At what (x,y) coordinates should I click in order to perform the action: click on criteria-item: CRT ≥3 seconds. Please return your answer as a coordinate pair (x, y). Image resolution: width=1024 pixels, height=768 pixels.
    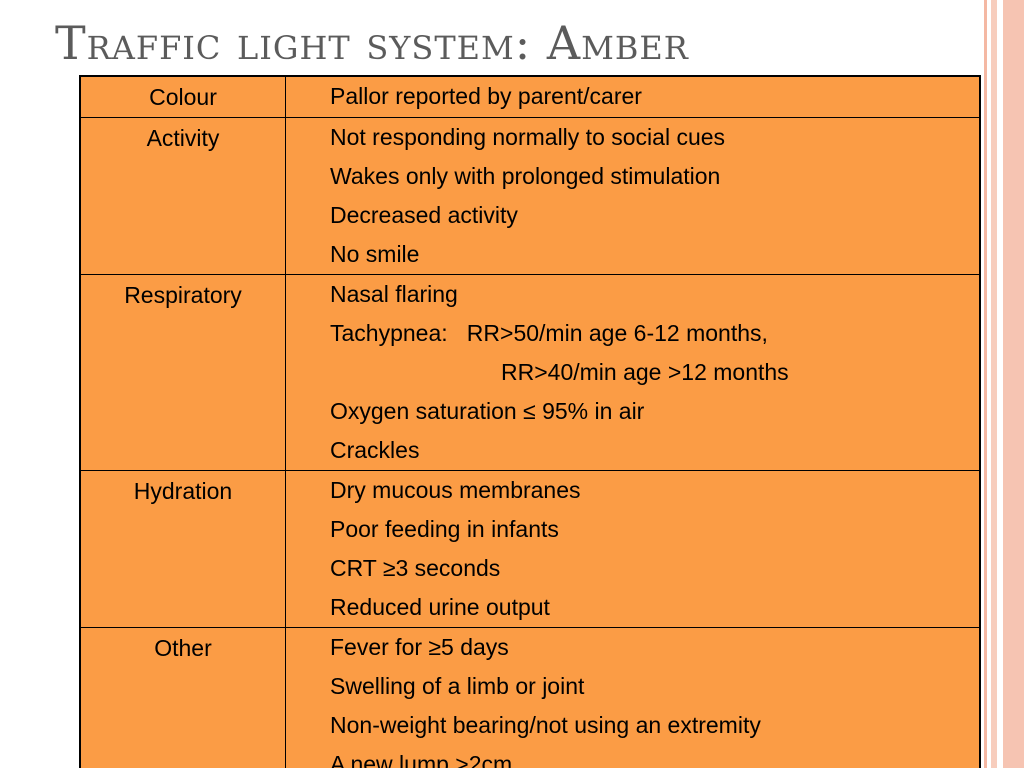
    Looking at the image, I should click on (415, 568).